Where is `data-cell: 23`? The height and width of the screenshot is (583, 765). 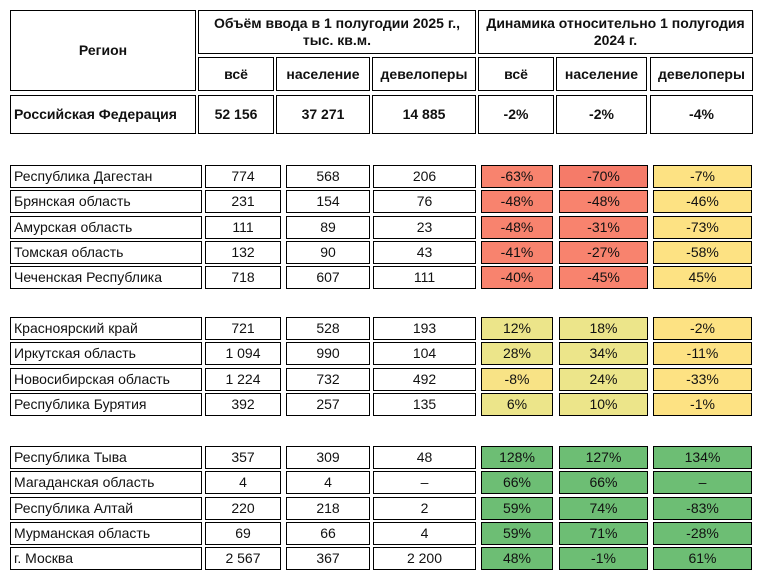 data-cell: 23 is located at coordinates (424, 227).